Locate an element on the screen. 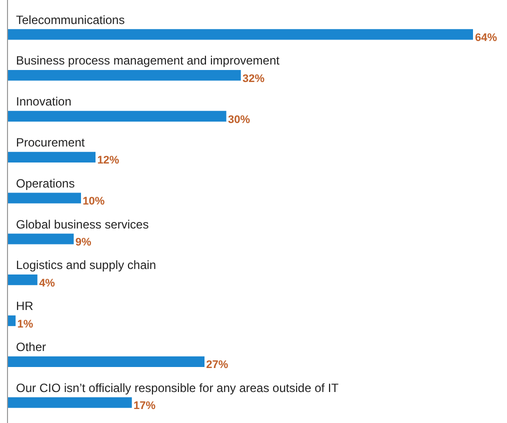 The height and width of the screenshot is (423, 507). y-tick-label: Global business services is located at coordinates (82, 224).